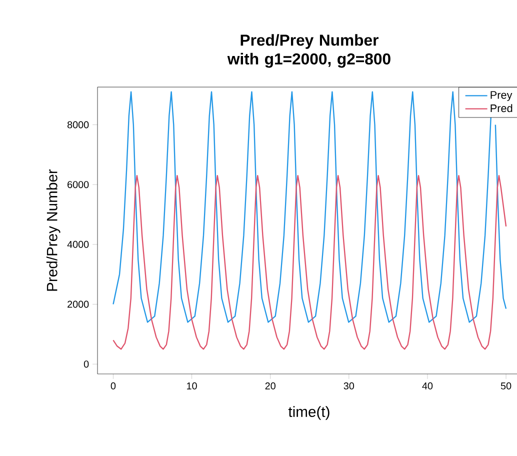  Describe the element at coordinates (113, 386) in the screenshot. I see `x-tick-label: 0` at that location.